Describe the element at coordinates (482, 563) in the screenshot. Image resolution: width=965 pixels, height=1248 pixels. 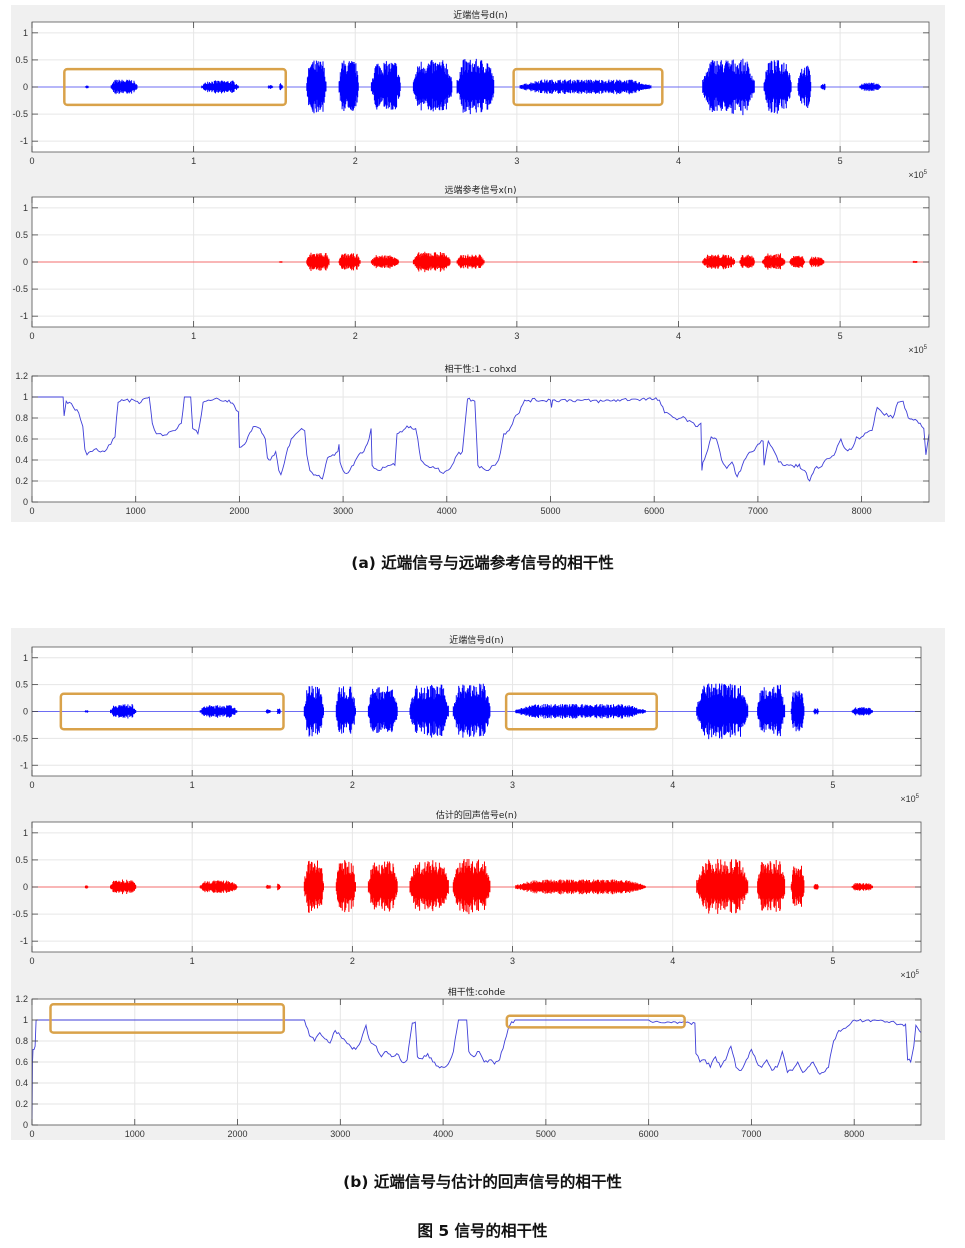
I see `caption-a: (a) 近端信号与远端参考信号的相干性` at that location.